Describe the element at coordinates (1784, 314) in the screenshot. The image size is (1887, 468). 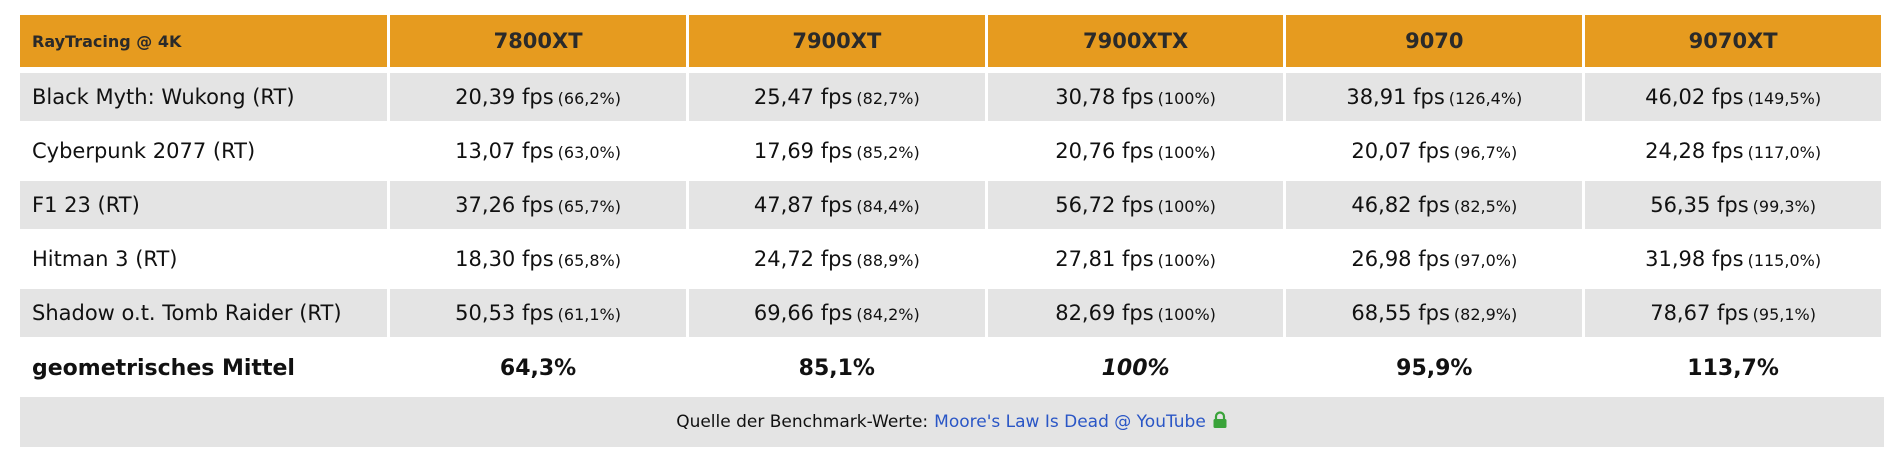
I see `relative-percent: (95,1%)` at that location.